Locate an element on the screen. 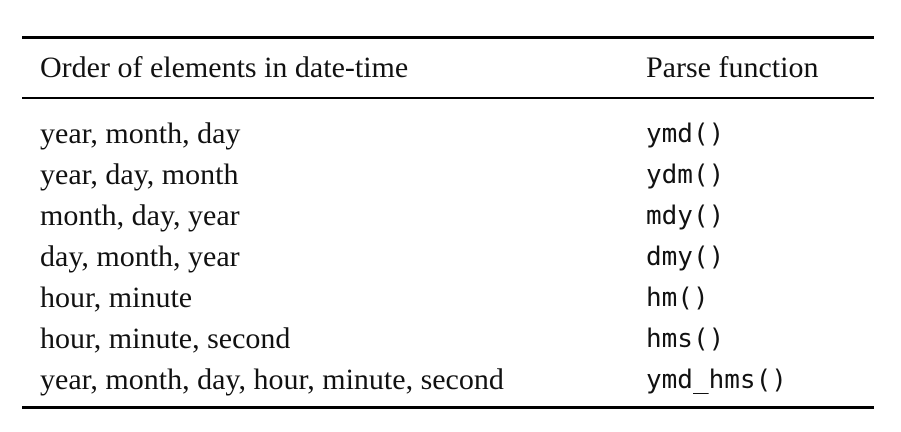 This screenshot has height=432, width=901. row: hour, minute, second hms() is located at coordinates (448, 338).